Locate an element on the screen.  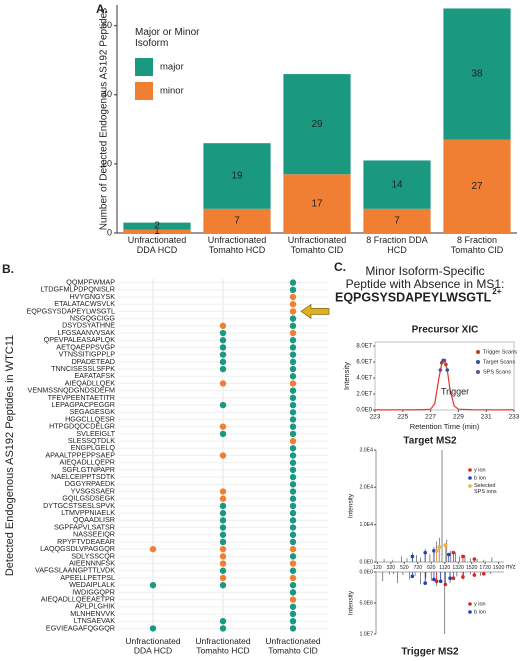
x-tick-label: 1520 is located at coordinates (472, 568).